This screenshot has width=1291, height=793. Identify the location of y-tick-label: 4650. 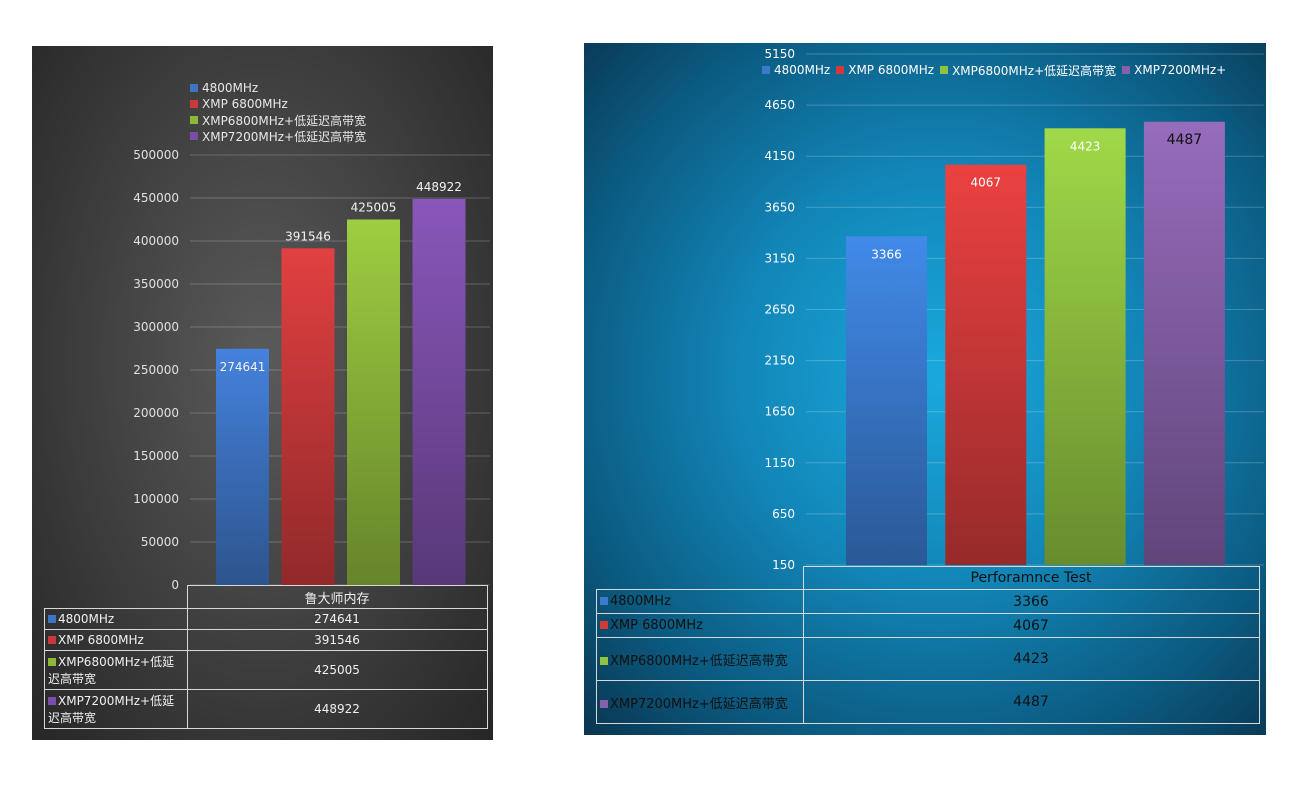
(779, 105).